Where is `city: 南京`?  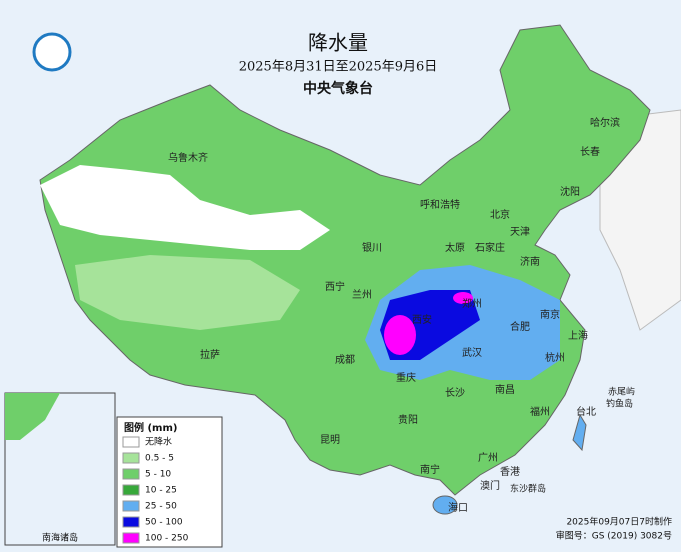
city: 南京 is located at coordinates (550, 314).